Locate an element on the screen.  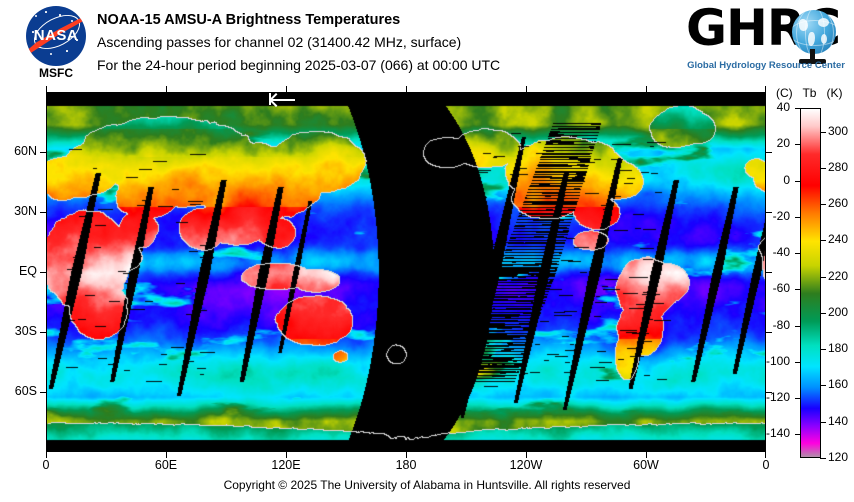
nasa-logo: NASA MSFC is located at coordinates (56, 44).